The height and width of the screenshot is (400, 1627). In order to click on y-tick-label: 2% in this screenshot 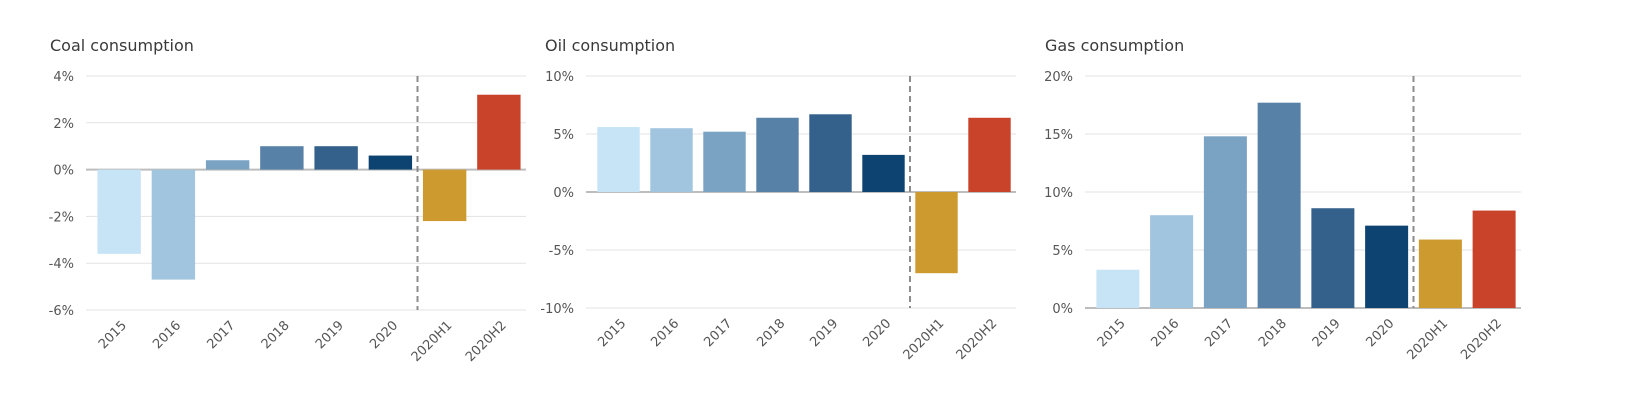, I will do `click(63, 124)`.